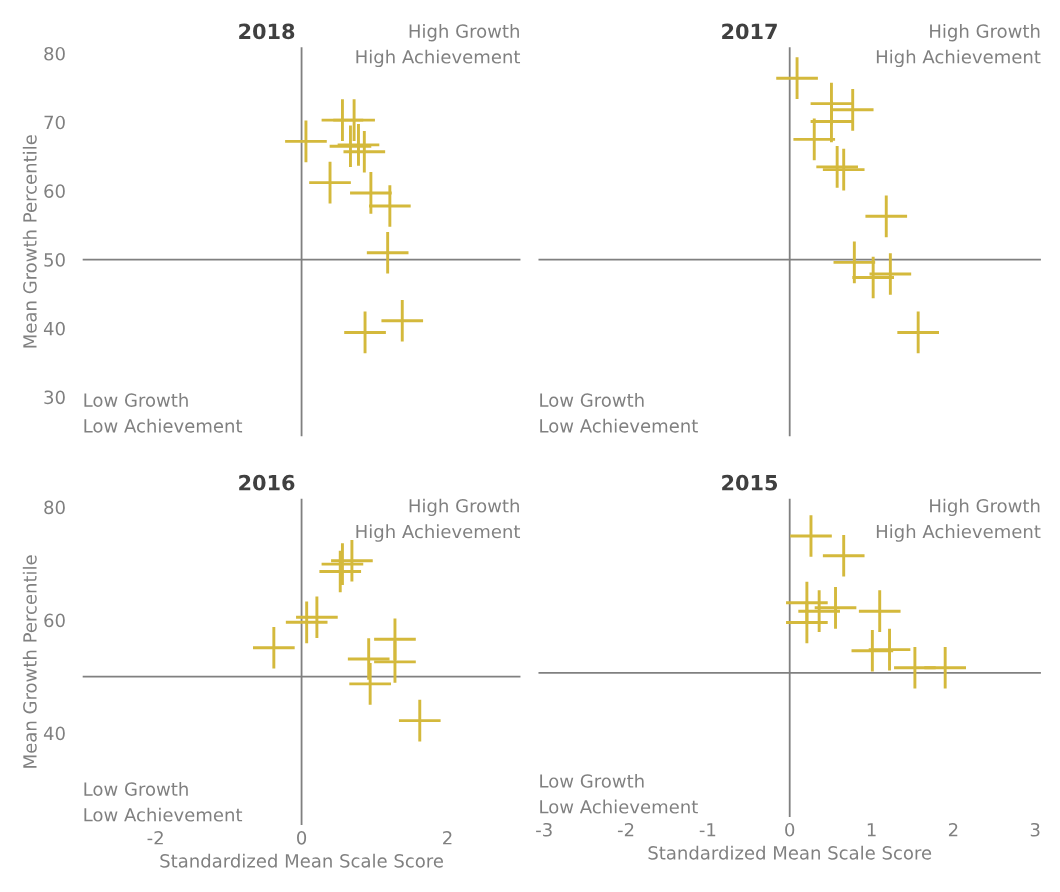 The width and height of the screenshot is (1060, 892). I want to click on chart-title: 2015, so click(750, 482).